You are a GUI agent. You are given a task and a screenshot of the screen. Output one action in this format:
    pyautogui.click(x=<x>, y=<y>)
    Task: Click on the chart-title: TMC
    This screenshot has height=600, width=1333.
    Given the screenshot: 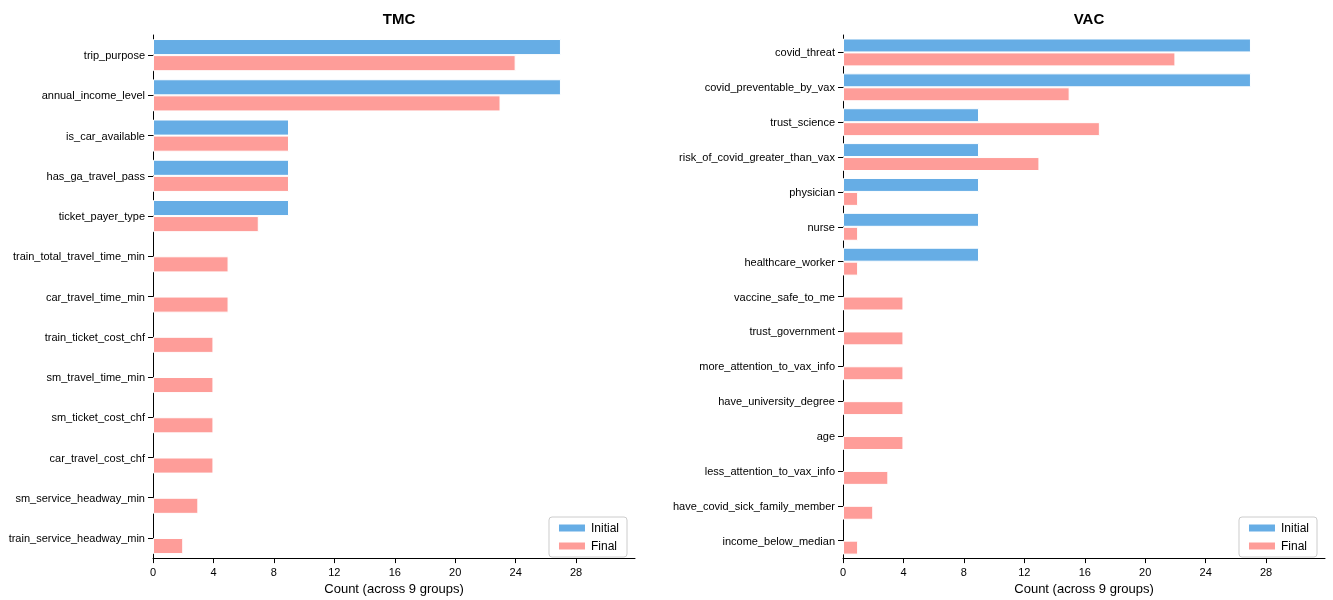 What is the action you would take?
    pyautogui.click(x=399, y=18)
    